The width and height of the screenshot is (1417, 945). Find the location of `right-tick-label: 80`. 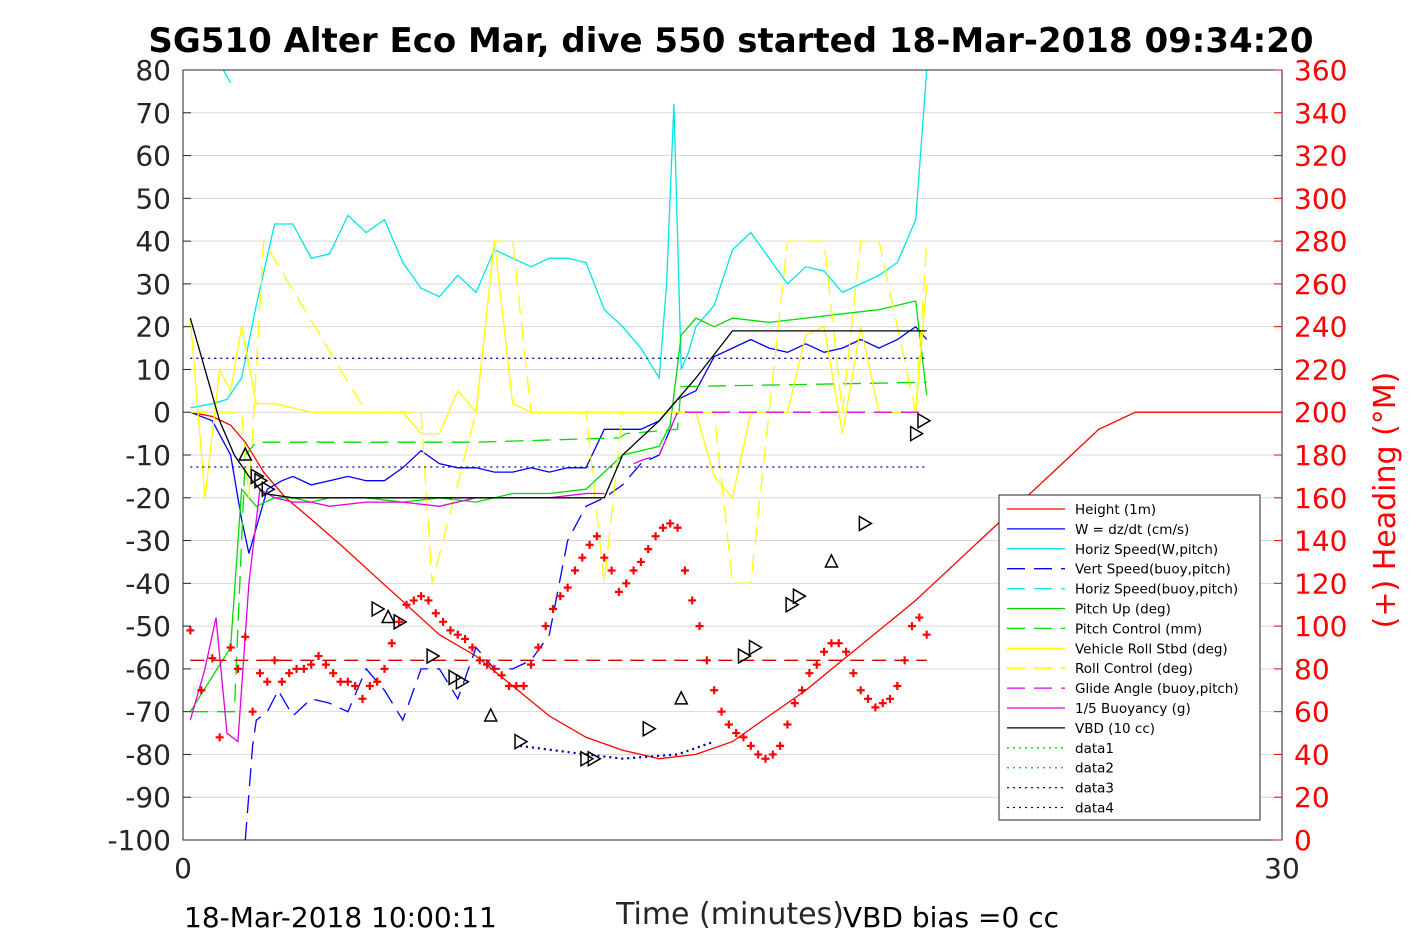

right-tick-label: 80 is located at coordinates (1312, 669).